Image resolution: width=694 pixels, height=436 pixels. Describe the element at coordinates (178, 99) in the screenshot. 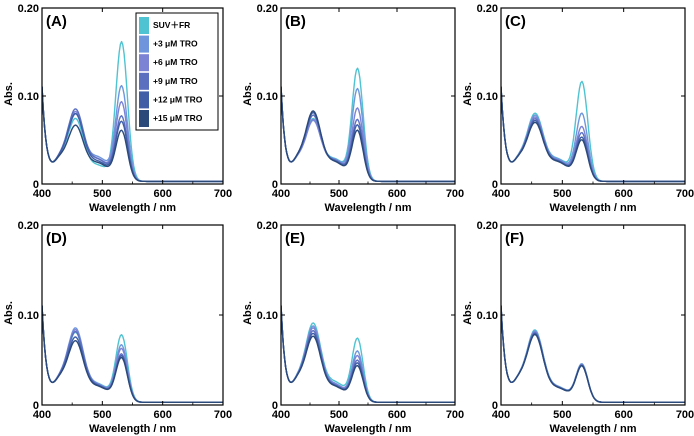

I see `legend-label-5: +12 μM TRO` at that location.